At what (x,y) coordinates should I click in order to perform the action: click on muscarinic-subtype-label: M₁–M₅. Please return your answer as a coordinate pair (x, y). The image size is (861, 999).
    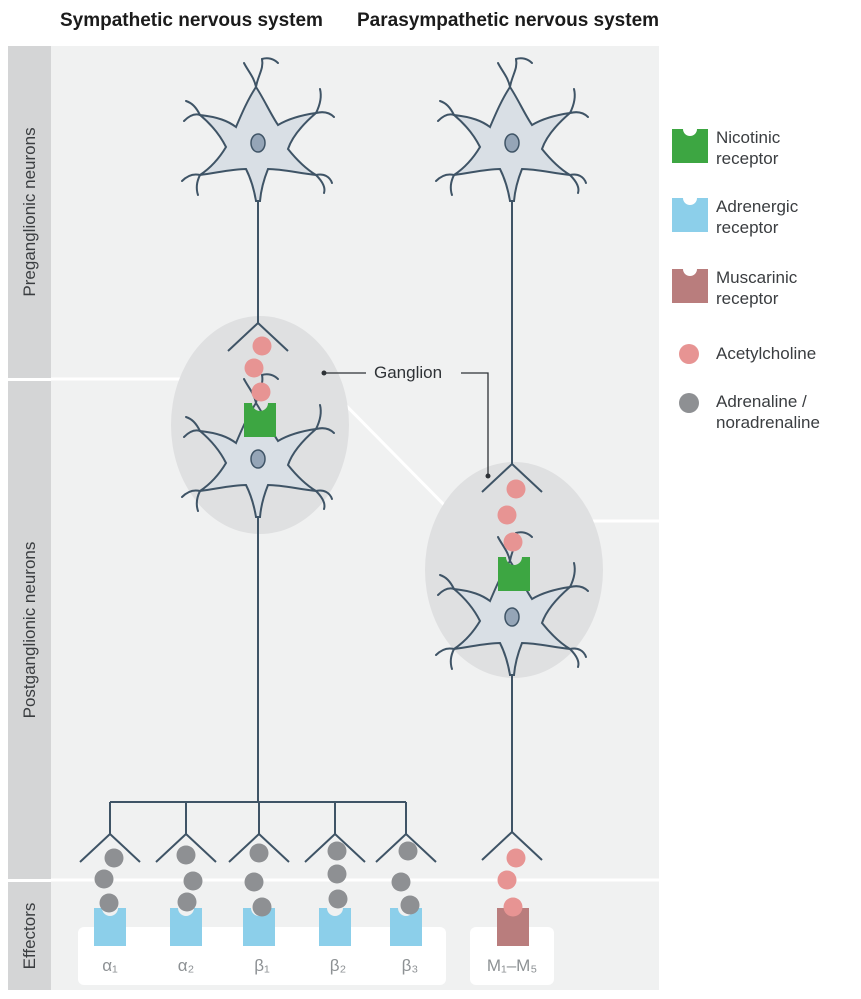
    Looking at the image, I should click on (512, 965).